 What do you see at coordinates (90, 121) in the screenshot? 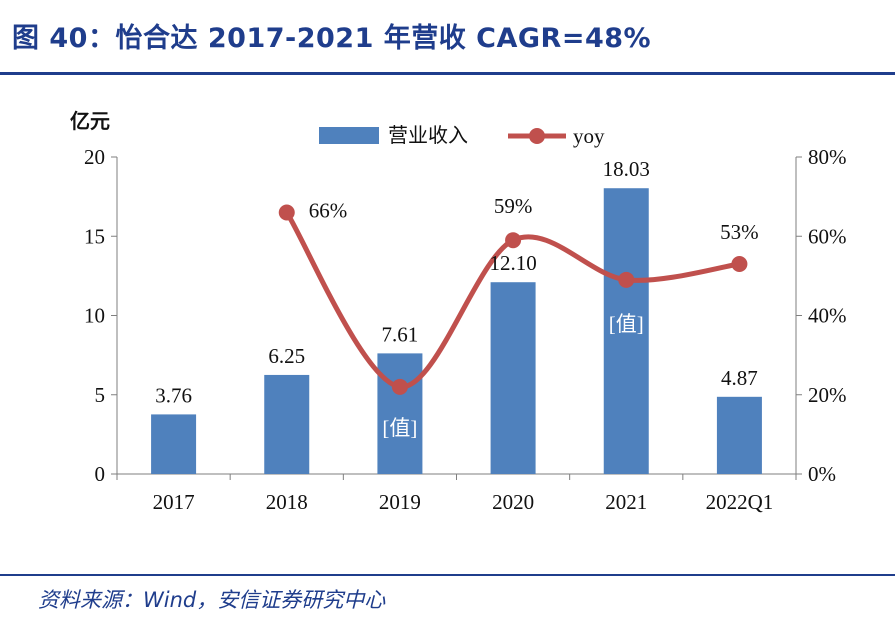
I see `y-axis-label: 亿元` at bounding box center [90, 121].